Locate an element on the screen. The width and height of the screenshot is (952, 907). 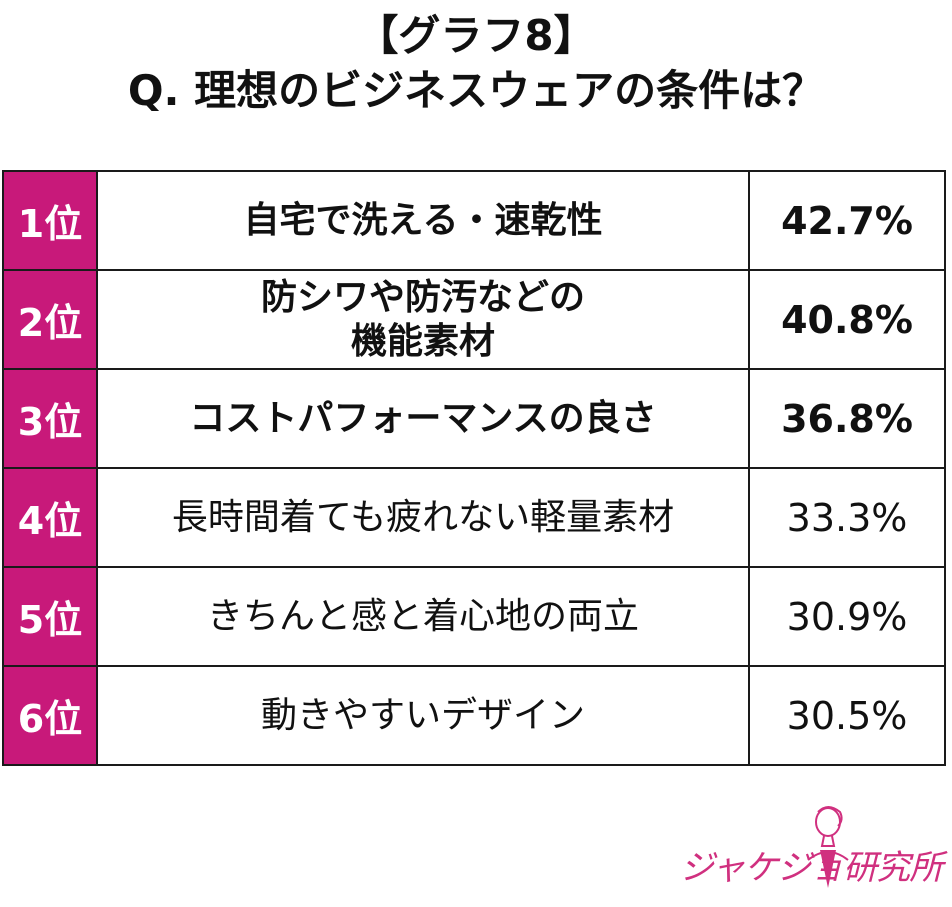
condition-label: 動きやすいデザイン is located at coordinates (423, 715).